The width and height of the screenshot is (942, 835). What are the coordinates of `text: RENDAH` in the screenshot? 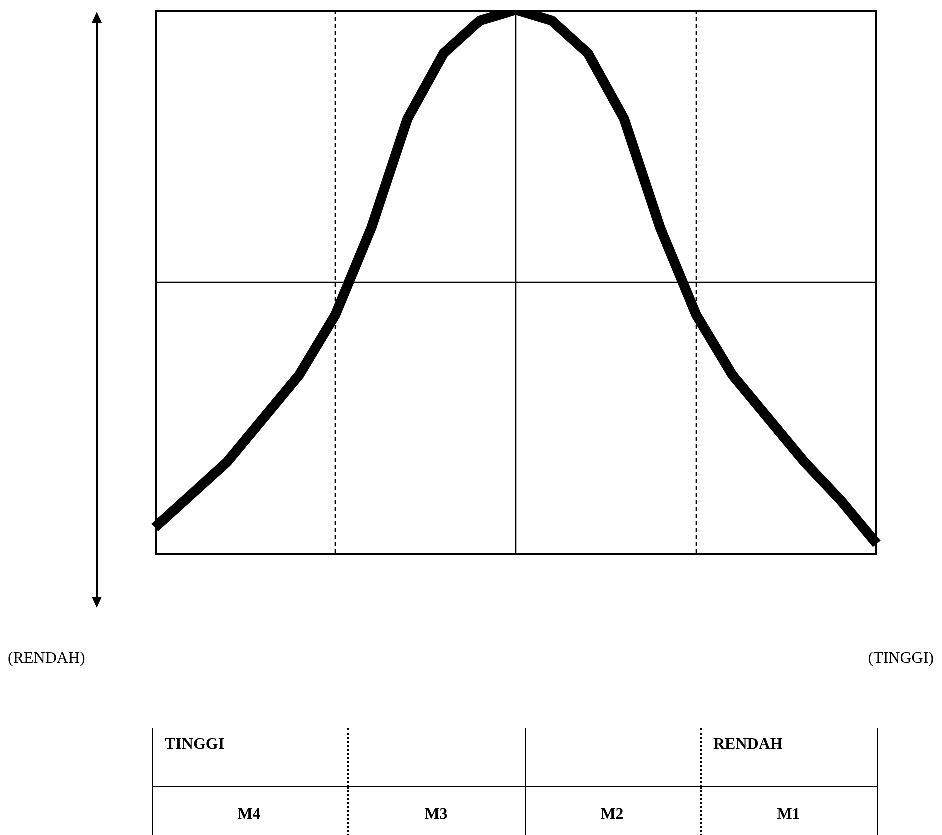 It's located at (789, 757).